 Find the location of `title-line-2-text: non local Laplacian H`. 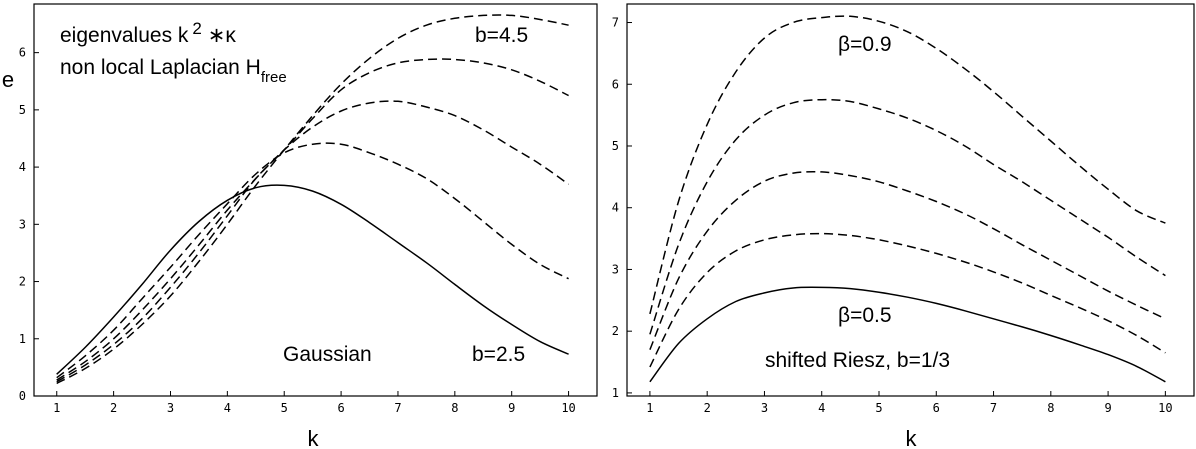

title-line-2-text: non local Laplacian H is located at coordinates (160, 67).